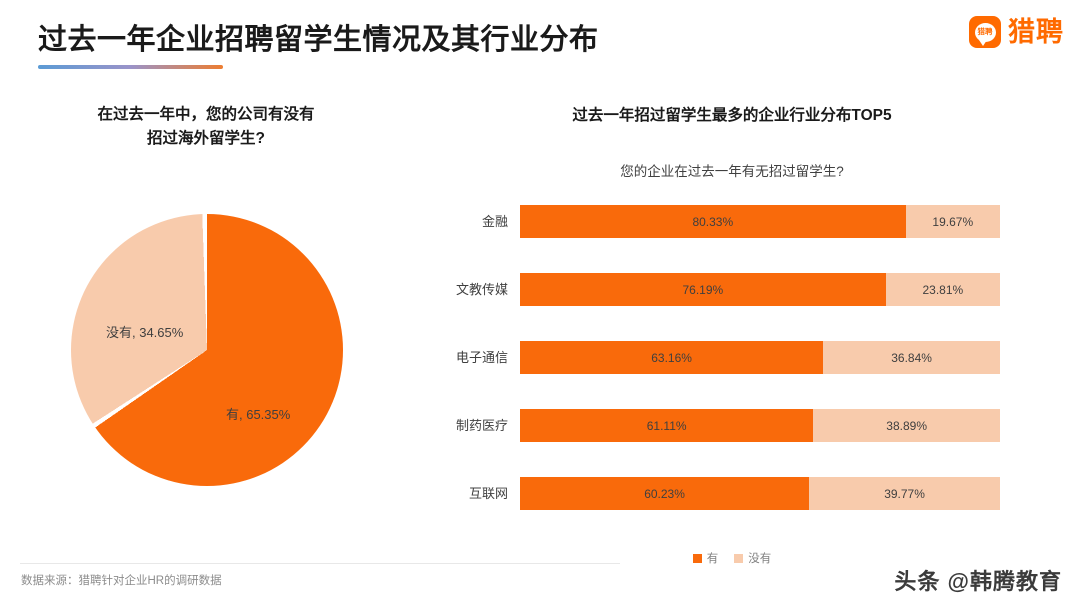  I want to click on chart-legend: 有 没有, so click(732, 558).